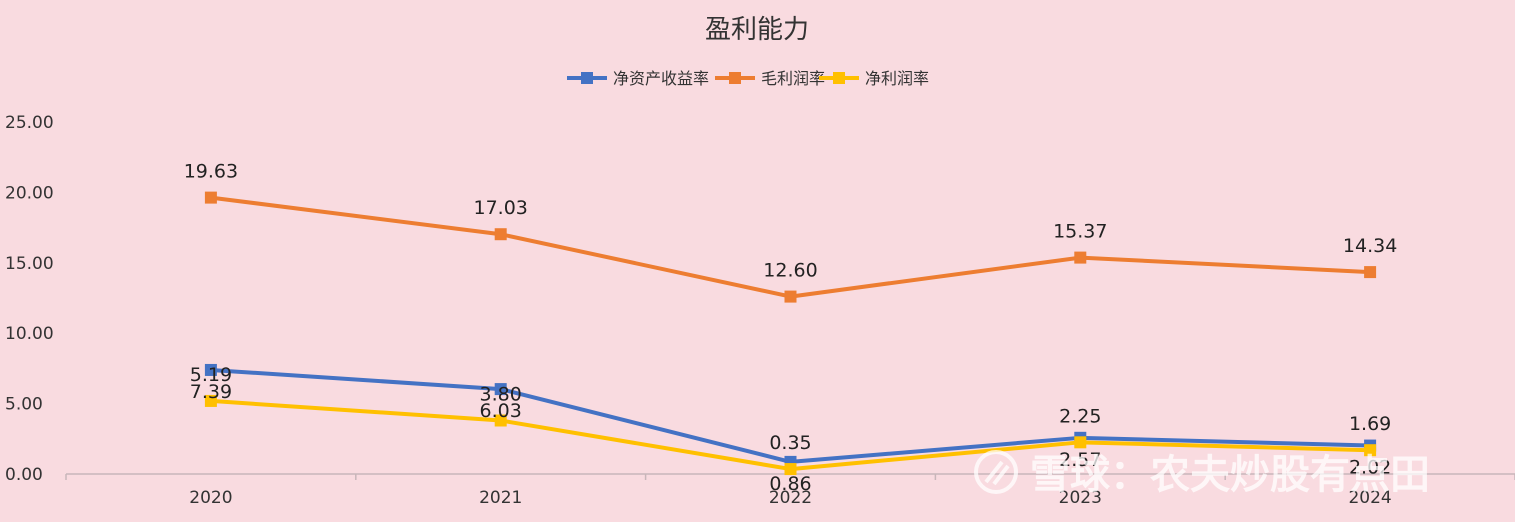  Describe the element at coordinates (29, 264) in the screenshot. I see `y-tick-label: 15.00` at that location.